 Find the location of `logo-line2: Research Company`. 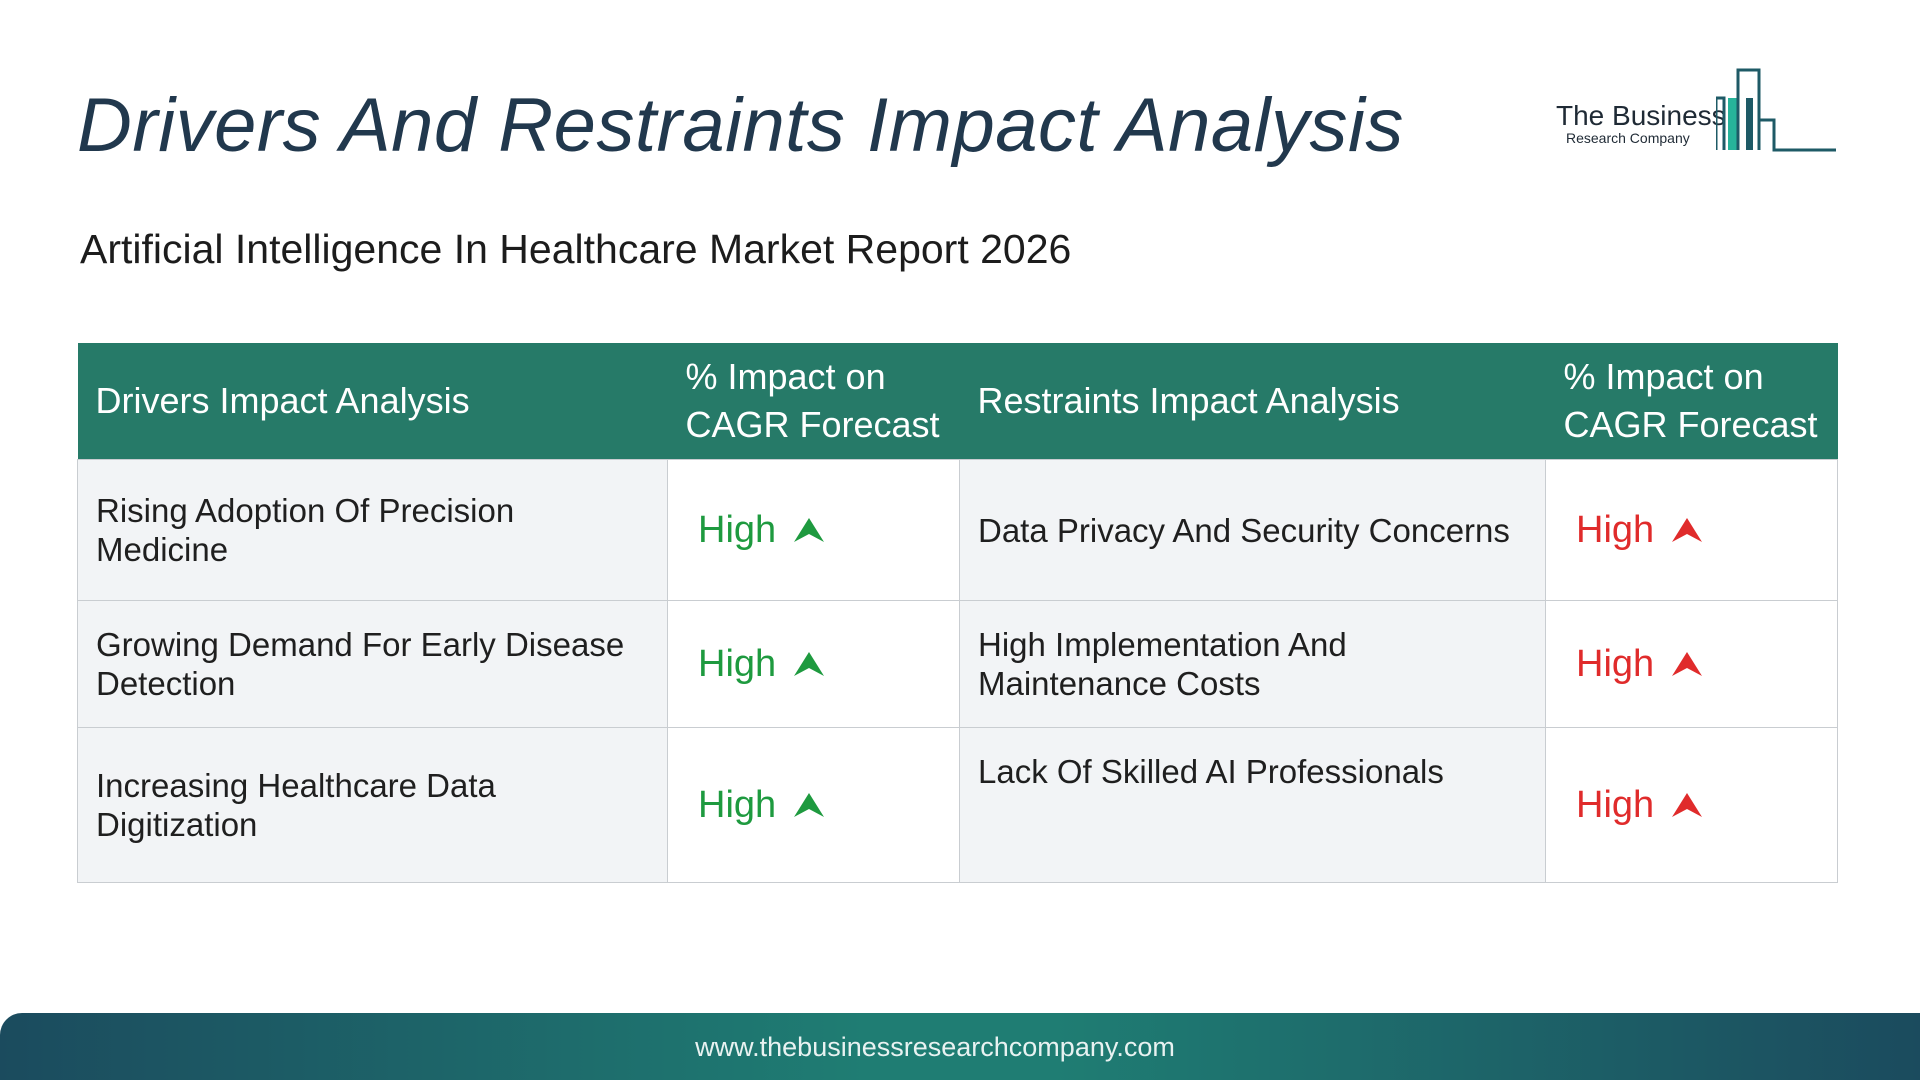

logo-line2: Research Company is located at coordinates (1628, 138).